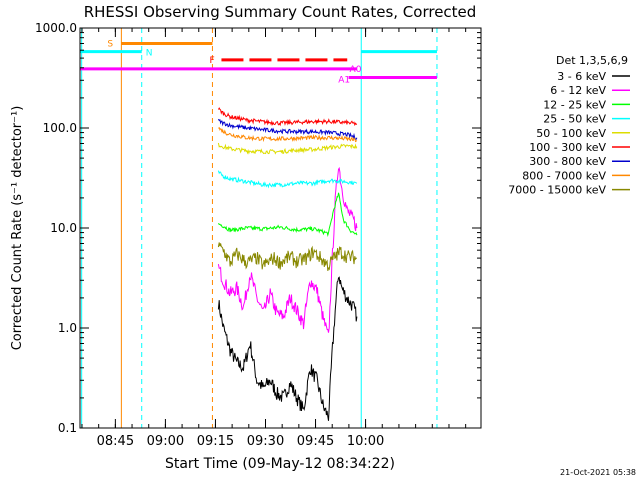  Describe the element at coordinates (578, 90) in the screenshot. I see `legend-entry-label: 6 - 12 keV` at that location.